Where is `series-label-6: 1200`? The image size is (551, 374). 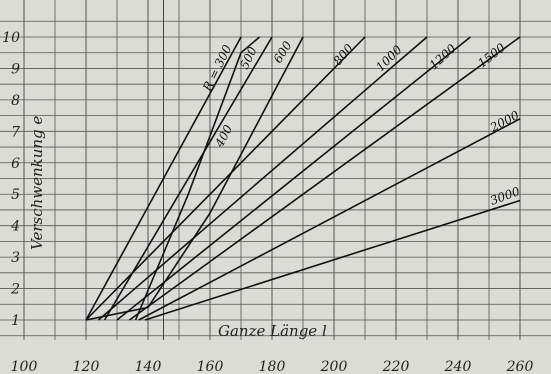 series-label-6: 1200 is located at coordinates (443, 56).